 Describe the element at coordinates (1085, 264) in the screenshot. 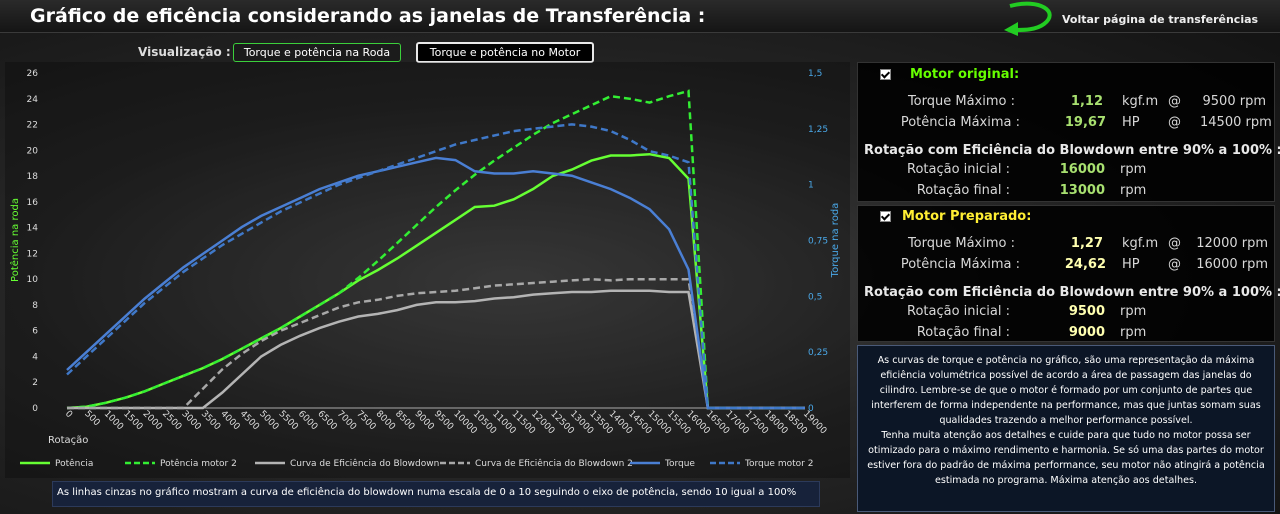

I see `row-value: 24,62` at that location.